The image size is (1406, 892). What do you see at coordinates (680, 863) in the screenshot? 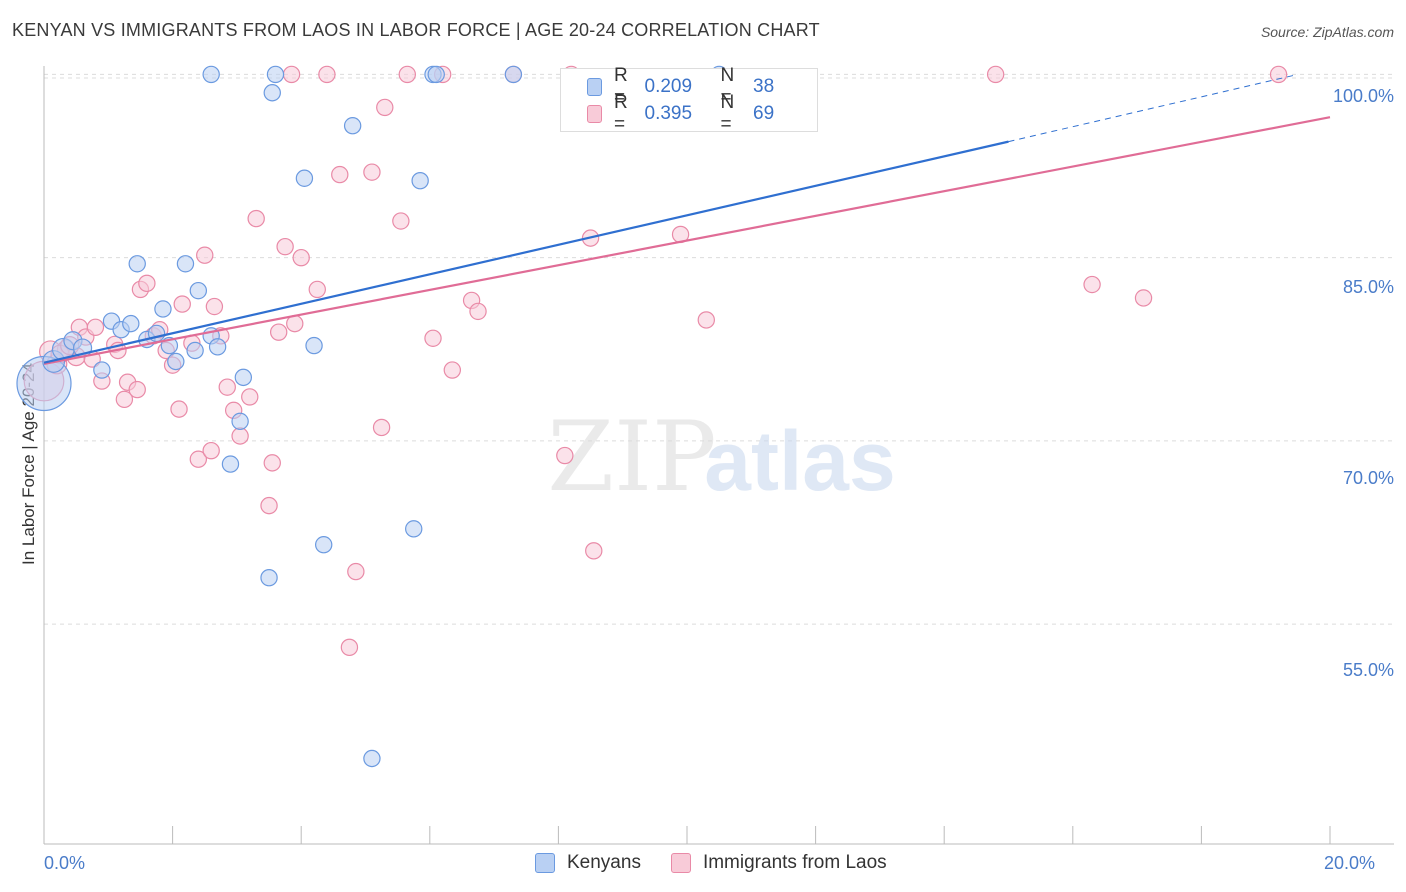
I see `laos-legend-swatch` at bounding box center [680, 863].